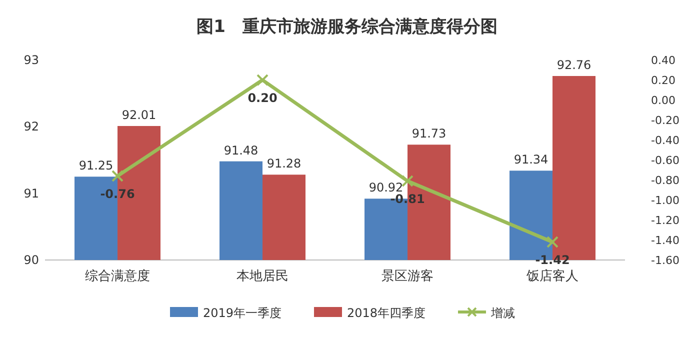  Describe the element at coordinates (663, 80) in the screenshot. I see `y2-tick-label: 0.20` at that location.